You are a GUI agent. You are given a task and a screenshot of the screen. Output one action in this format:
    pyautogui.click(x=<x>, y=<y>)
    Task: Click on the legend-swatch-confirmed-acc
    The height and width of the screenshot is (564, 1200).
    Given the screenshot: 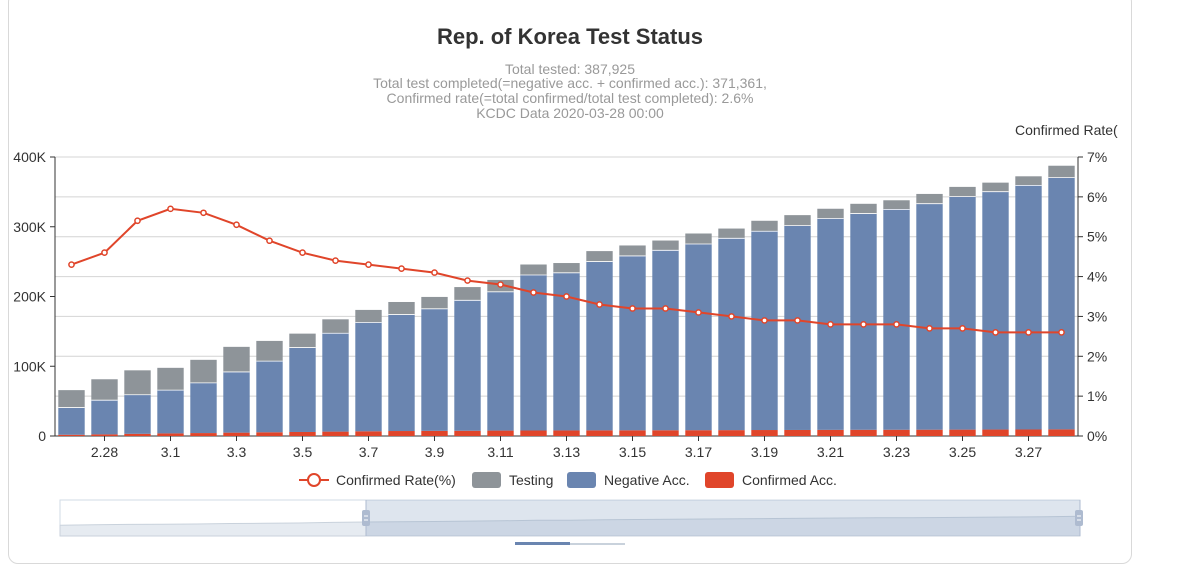 What is the action you would take?
    pyautogui.click(x=719, y=480)
    